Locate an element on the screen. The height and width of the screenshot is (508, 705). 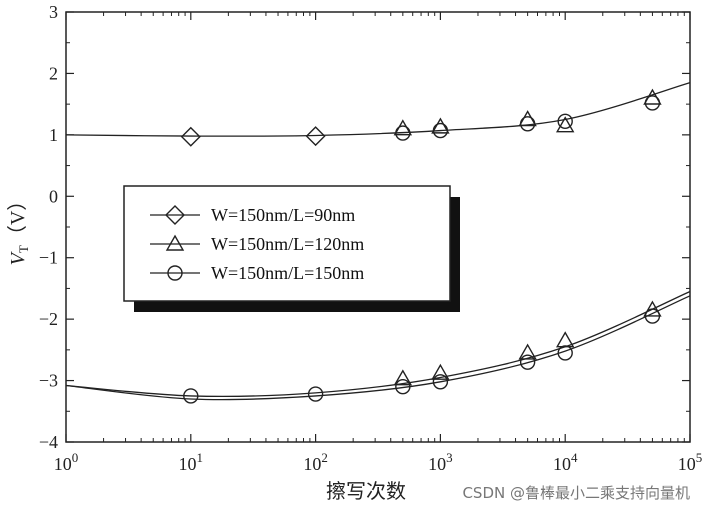
legend-triangle-marker is located at coordinates (175, 242).